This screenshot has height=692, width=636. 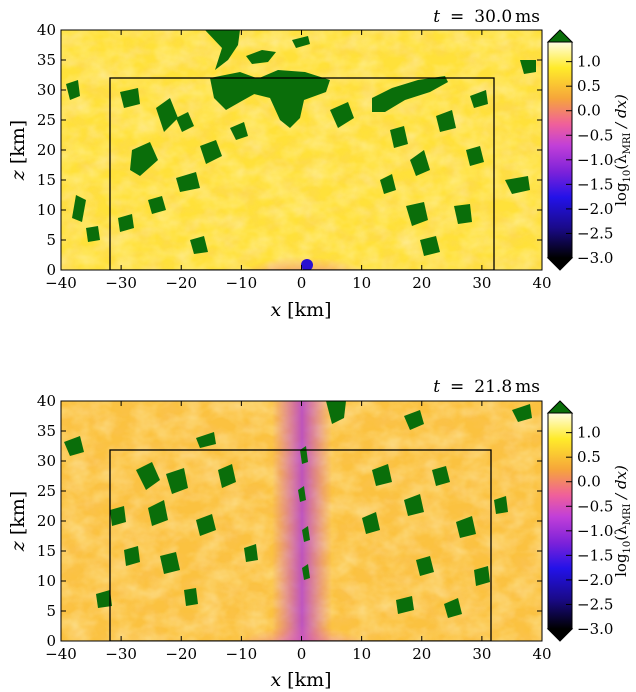 I want to click on colorbar-label-bottom: log10(λMRI / dx), so click(x=622, y=521).